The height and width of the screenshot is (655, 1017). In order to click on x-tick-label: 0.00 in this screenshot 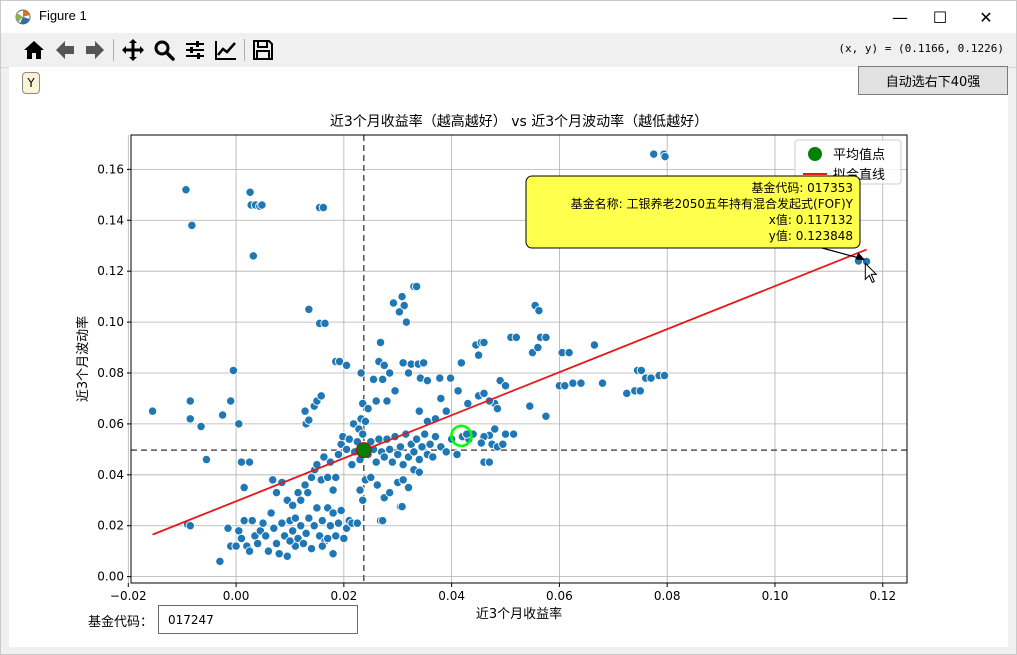, I will do `click(236, 596)`.